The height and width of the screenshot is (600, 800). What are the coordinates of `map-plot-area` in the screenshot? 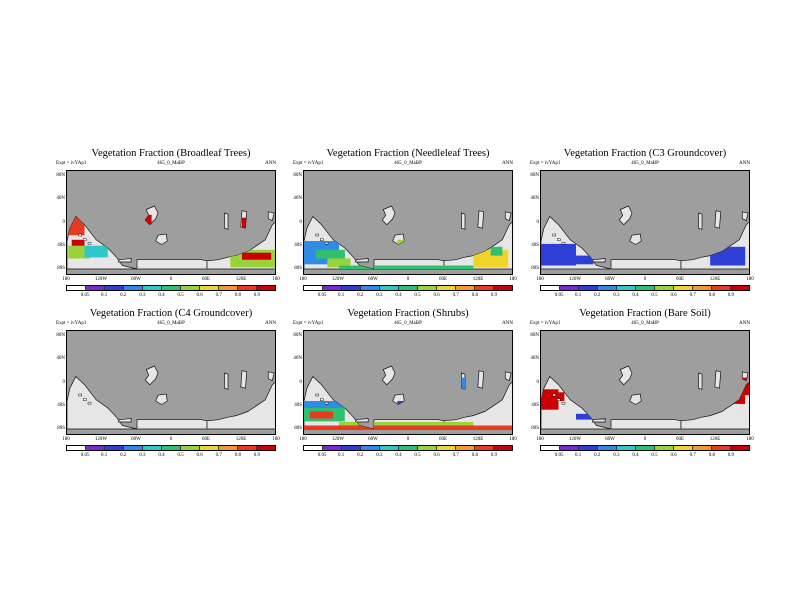 It's located at (171, 222).